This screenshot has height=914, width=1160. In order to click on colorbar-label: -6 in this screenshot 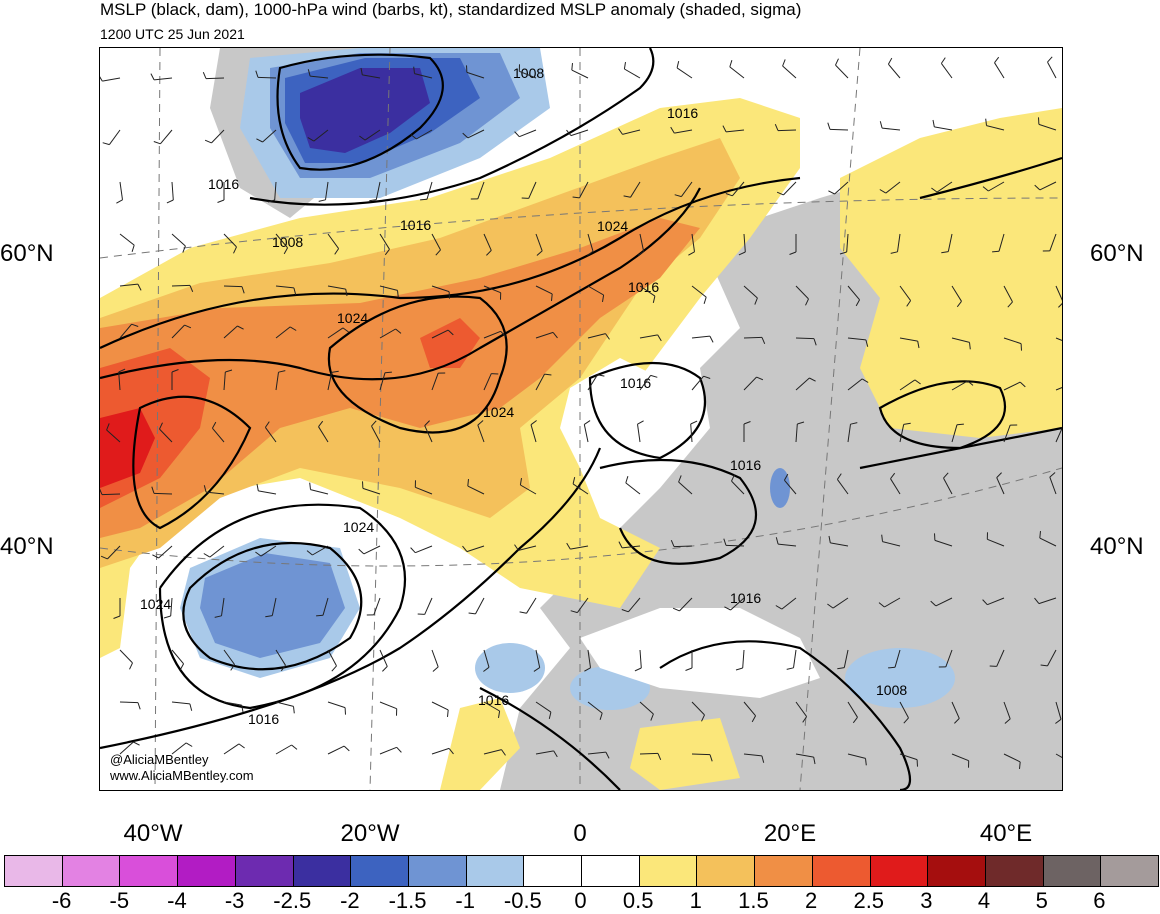, I will do `click(62, 901)`.